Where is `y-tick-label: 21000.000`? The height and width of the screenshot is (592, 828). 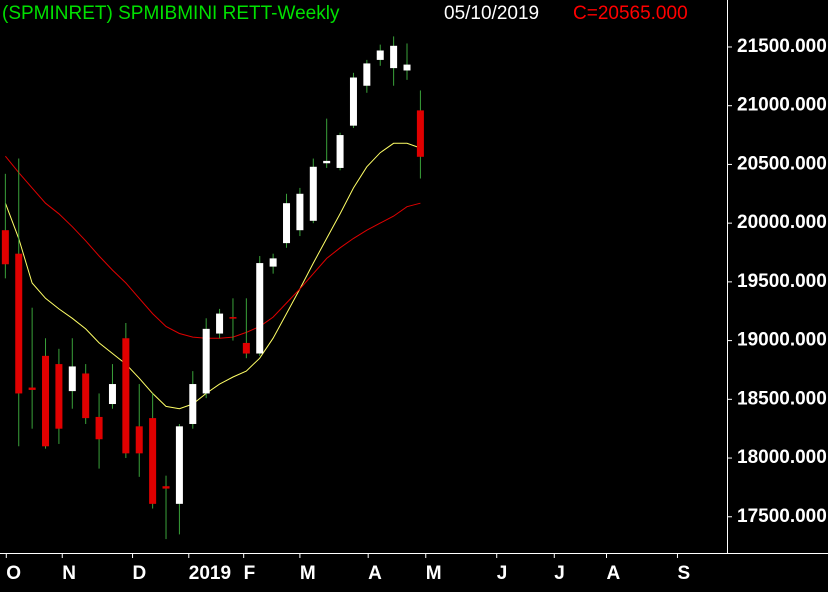
y-tick-label: 21000.000 is located at coordinates (782, 105).